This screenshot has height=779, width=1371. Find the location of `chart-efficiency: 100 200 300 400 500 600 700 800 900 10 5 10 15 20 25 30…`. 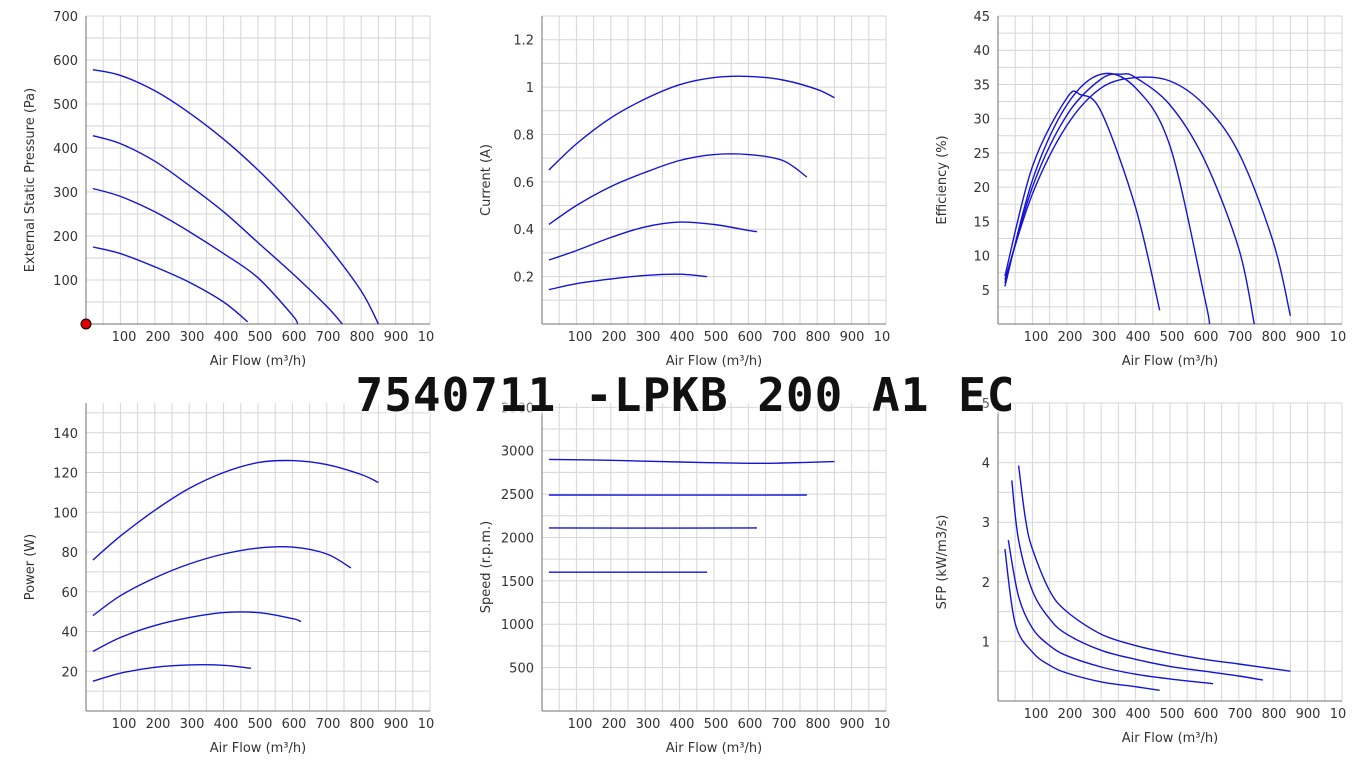

chart-efficiency: 100 200 300 400 500 600 700 800 900 10 5 10 15 20 25 30… is located at coordinates (1140, 189).